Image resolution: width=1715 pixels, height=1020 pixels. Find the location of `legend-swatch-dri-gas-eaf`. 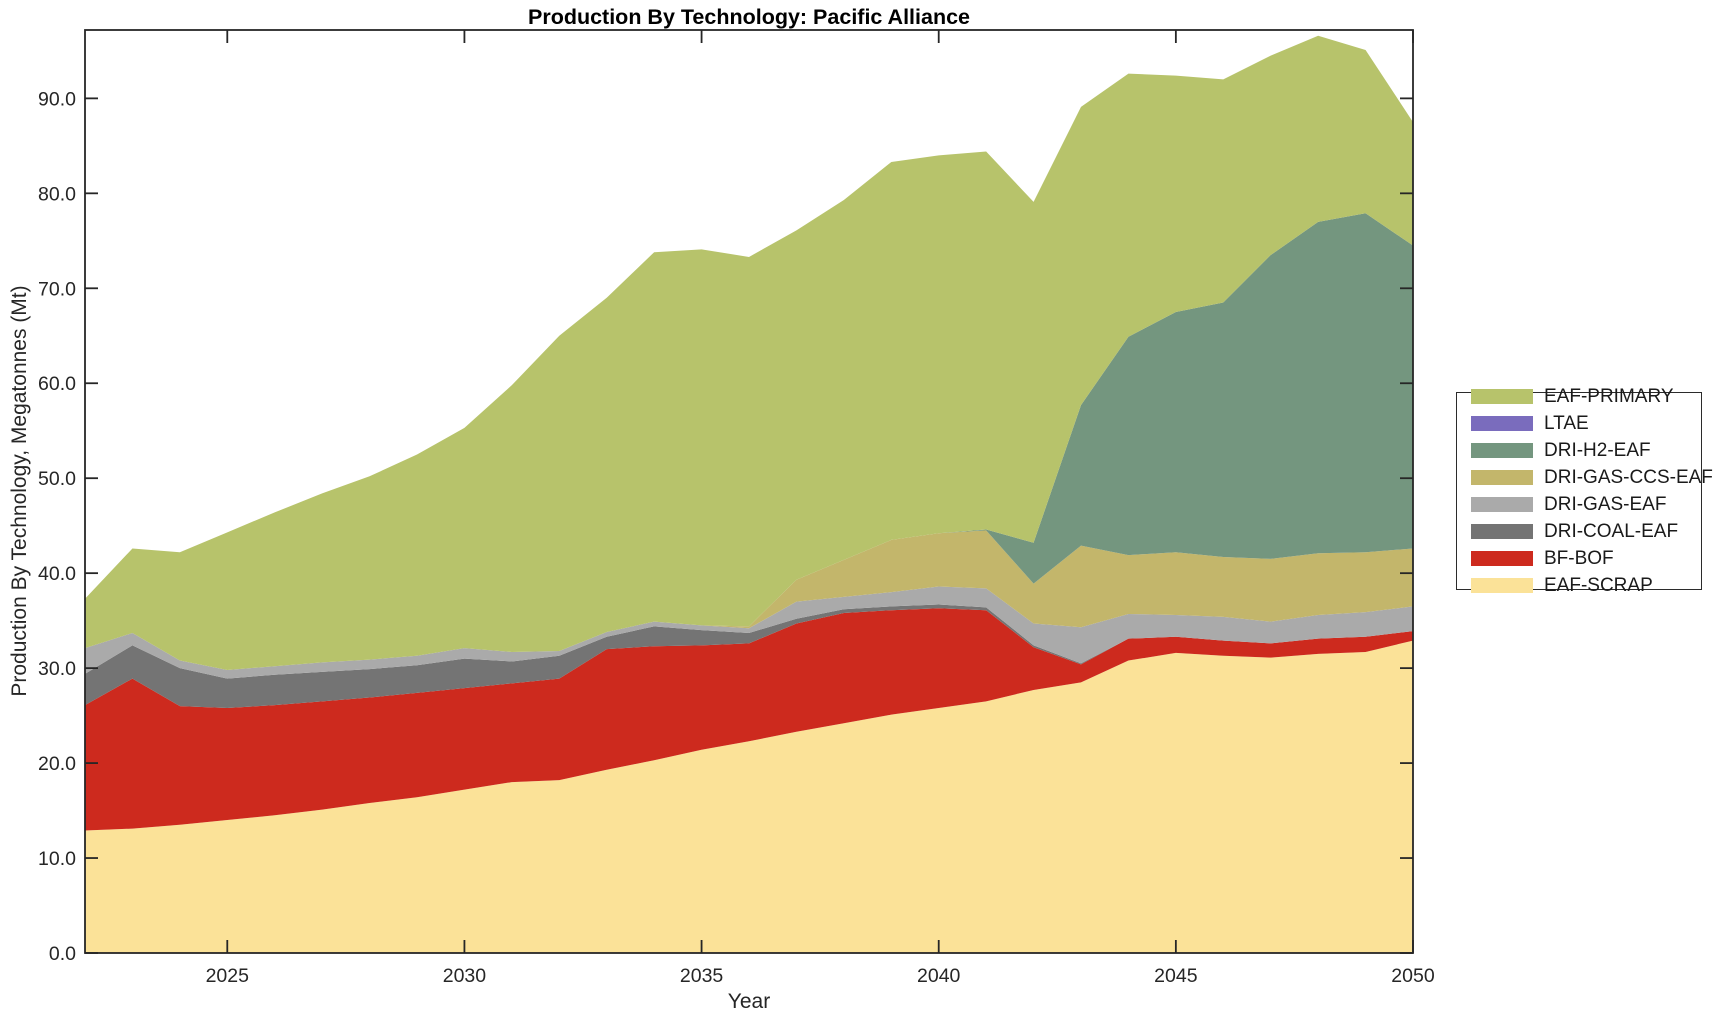

legend-swatch-dri-gas-eaf is located at coordinates (1502, 504).